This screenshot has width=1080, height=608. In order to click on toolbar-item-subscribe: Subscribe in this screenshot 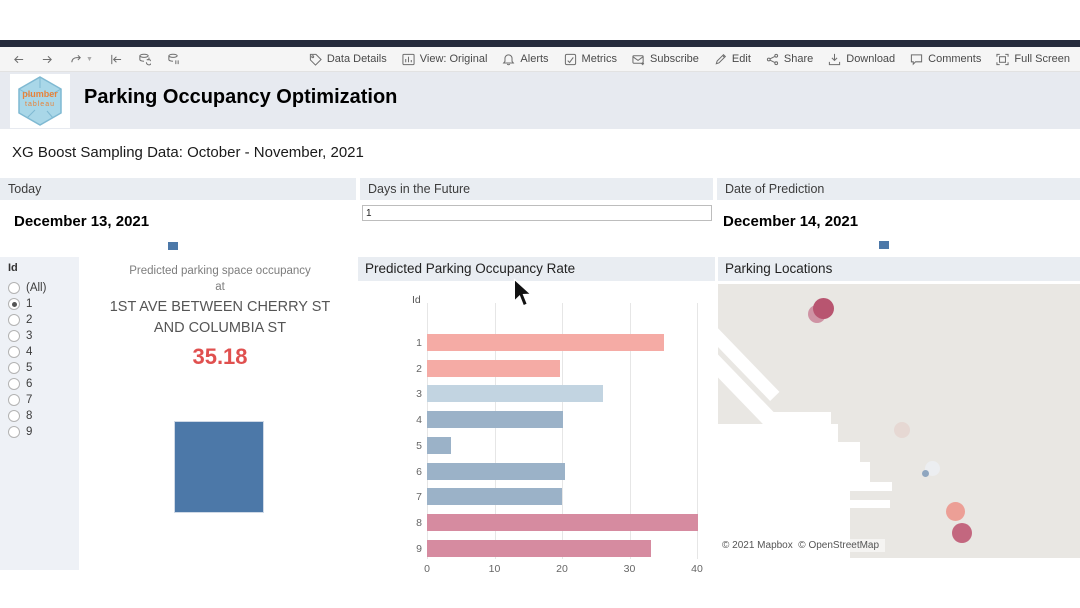, I will do `click(665, 59)`.